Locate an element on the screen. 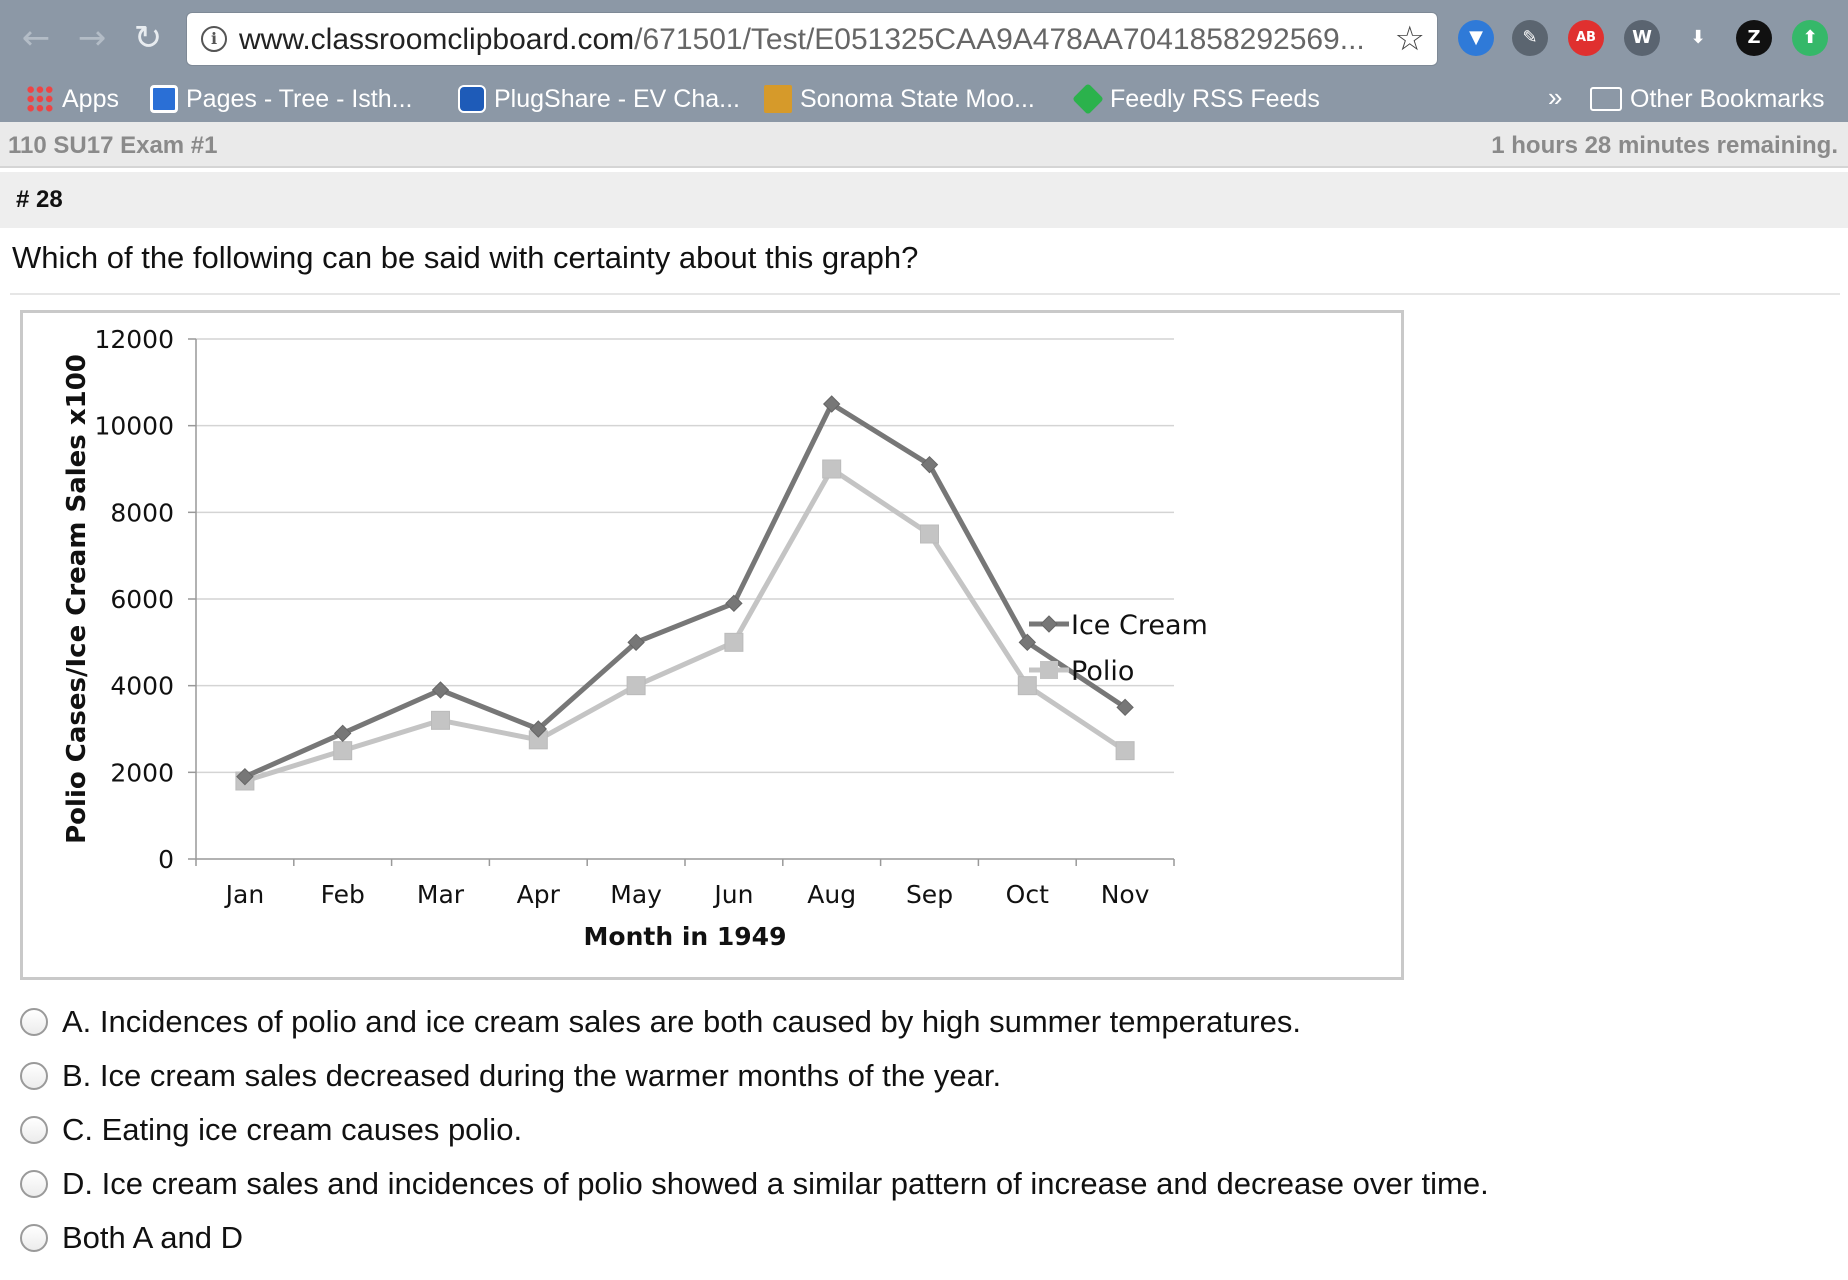 The height and width of the screenshot is (1280, 1848). y-tick-label: 2000 is located at coordinates (142, 772).